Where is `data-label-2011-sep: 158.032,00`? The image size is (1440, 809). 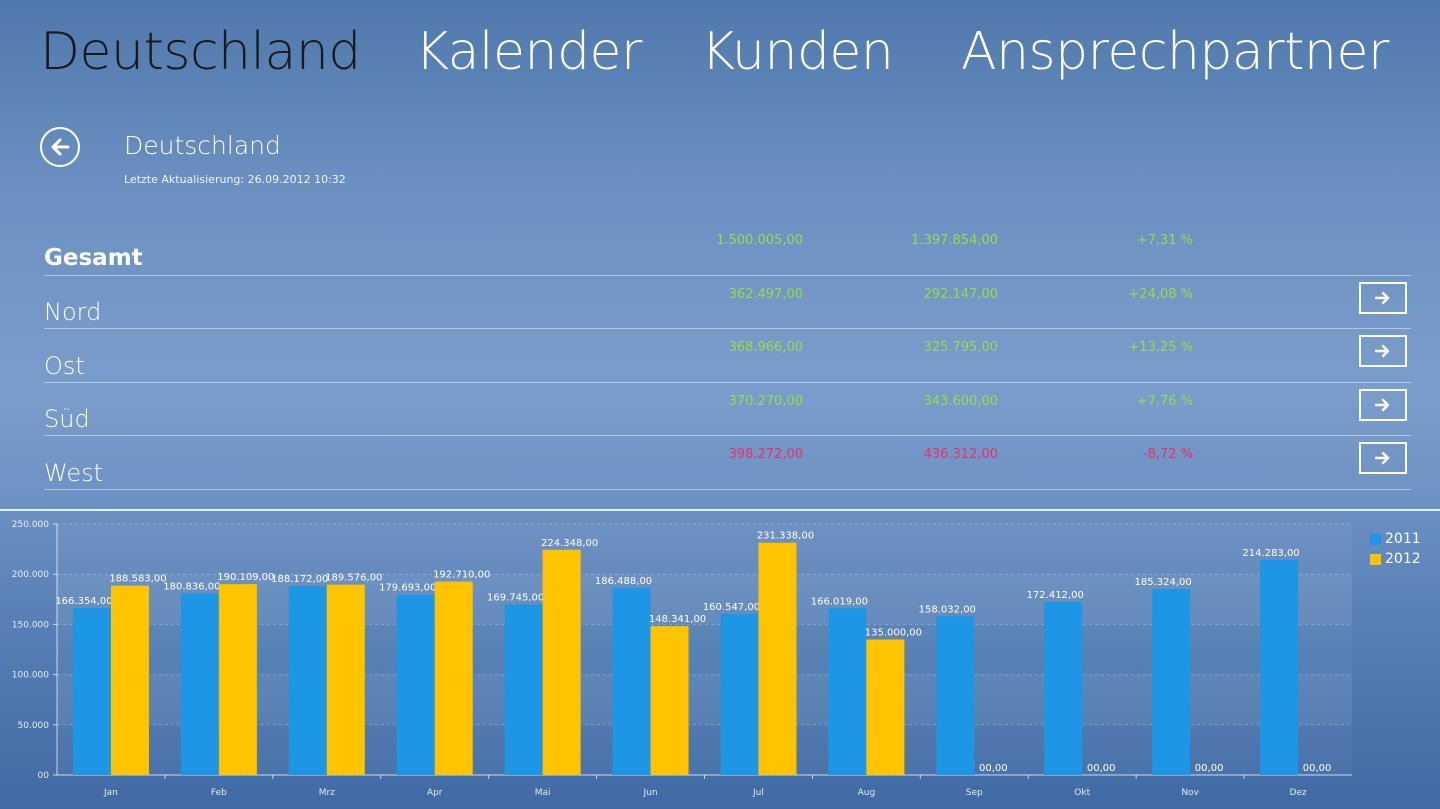 data-label-2011-sep: 158.032,00 is located at coordinates (947, 609).